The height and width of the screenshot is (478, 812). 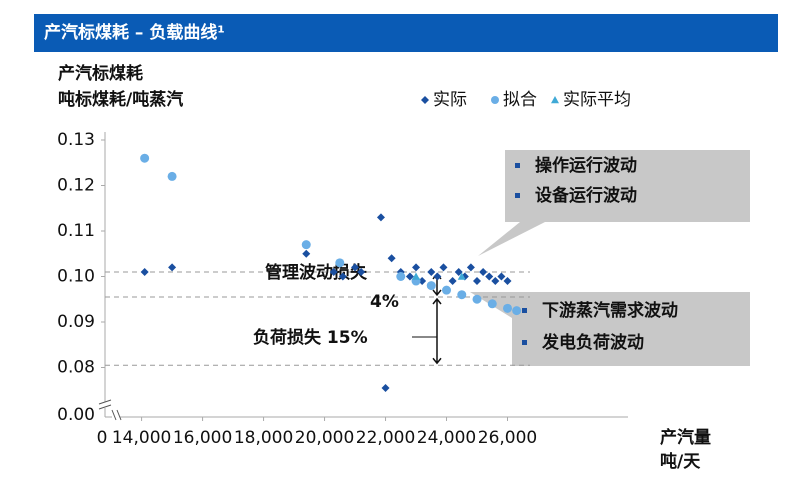 I want to click on y-axis-label: 吨标煤耗/吨蒸汽, so click(x=120, y=99).